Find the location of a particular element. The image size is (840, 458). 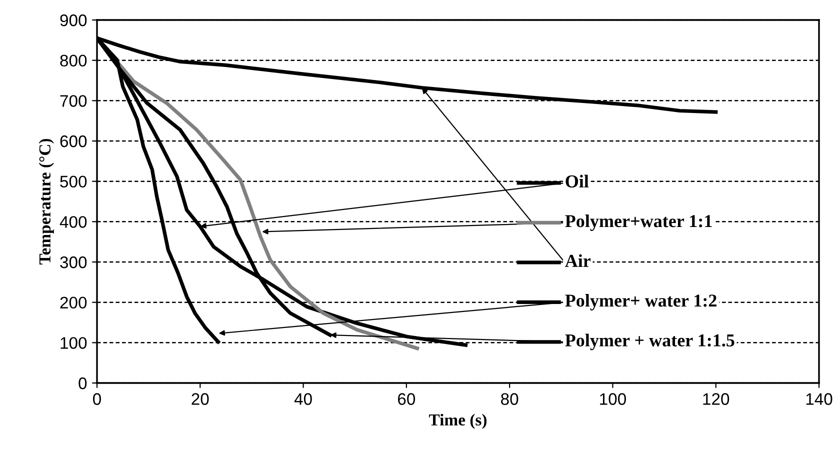

y-tick-label: 400 is located at coordinates (73, 222).